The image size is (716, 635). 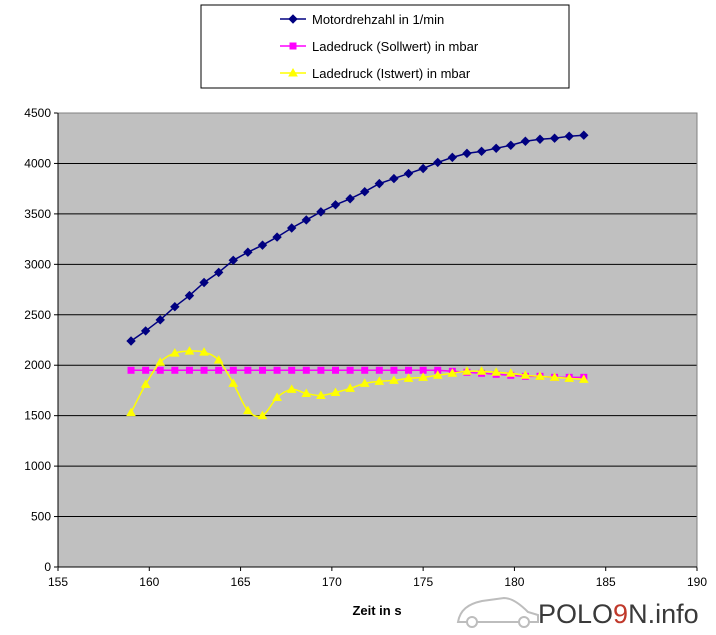 What do you see at coordinates (149, 582) in the screenshot?
I see `x-tick-label: 160` at bounding box center [149, 582].